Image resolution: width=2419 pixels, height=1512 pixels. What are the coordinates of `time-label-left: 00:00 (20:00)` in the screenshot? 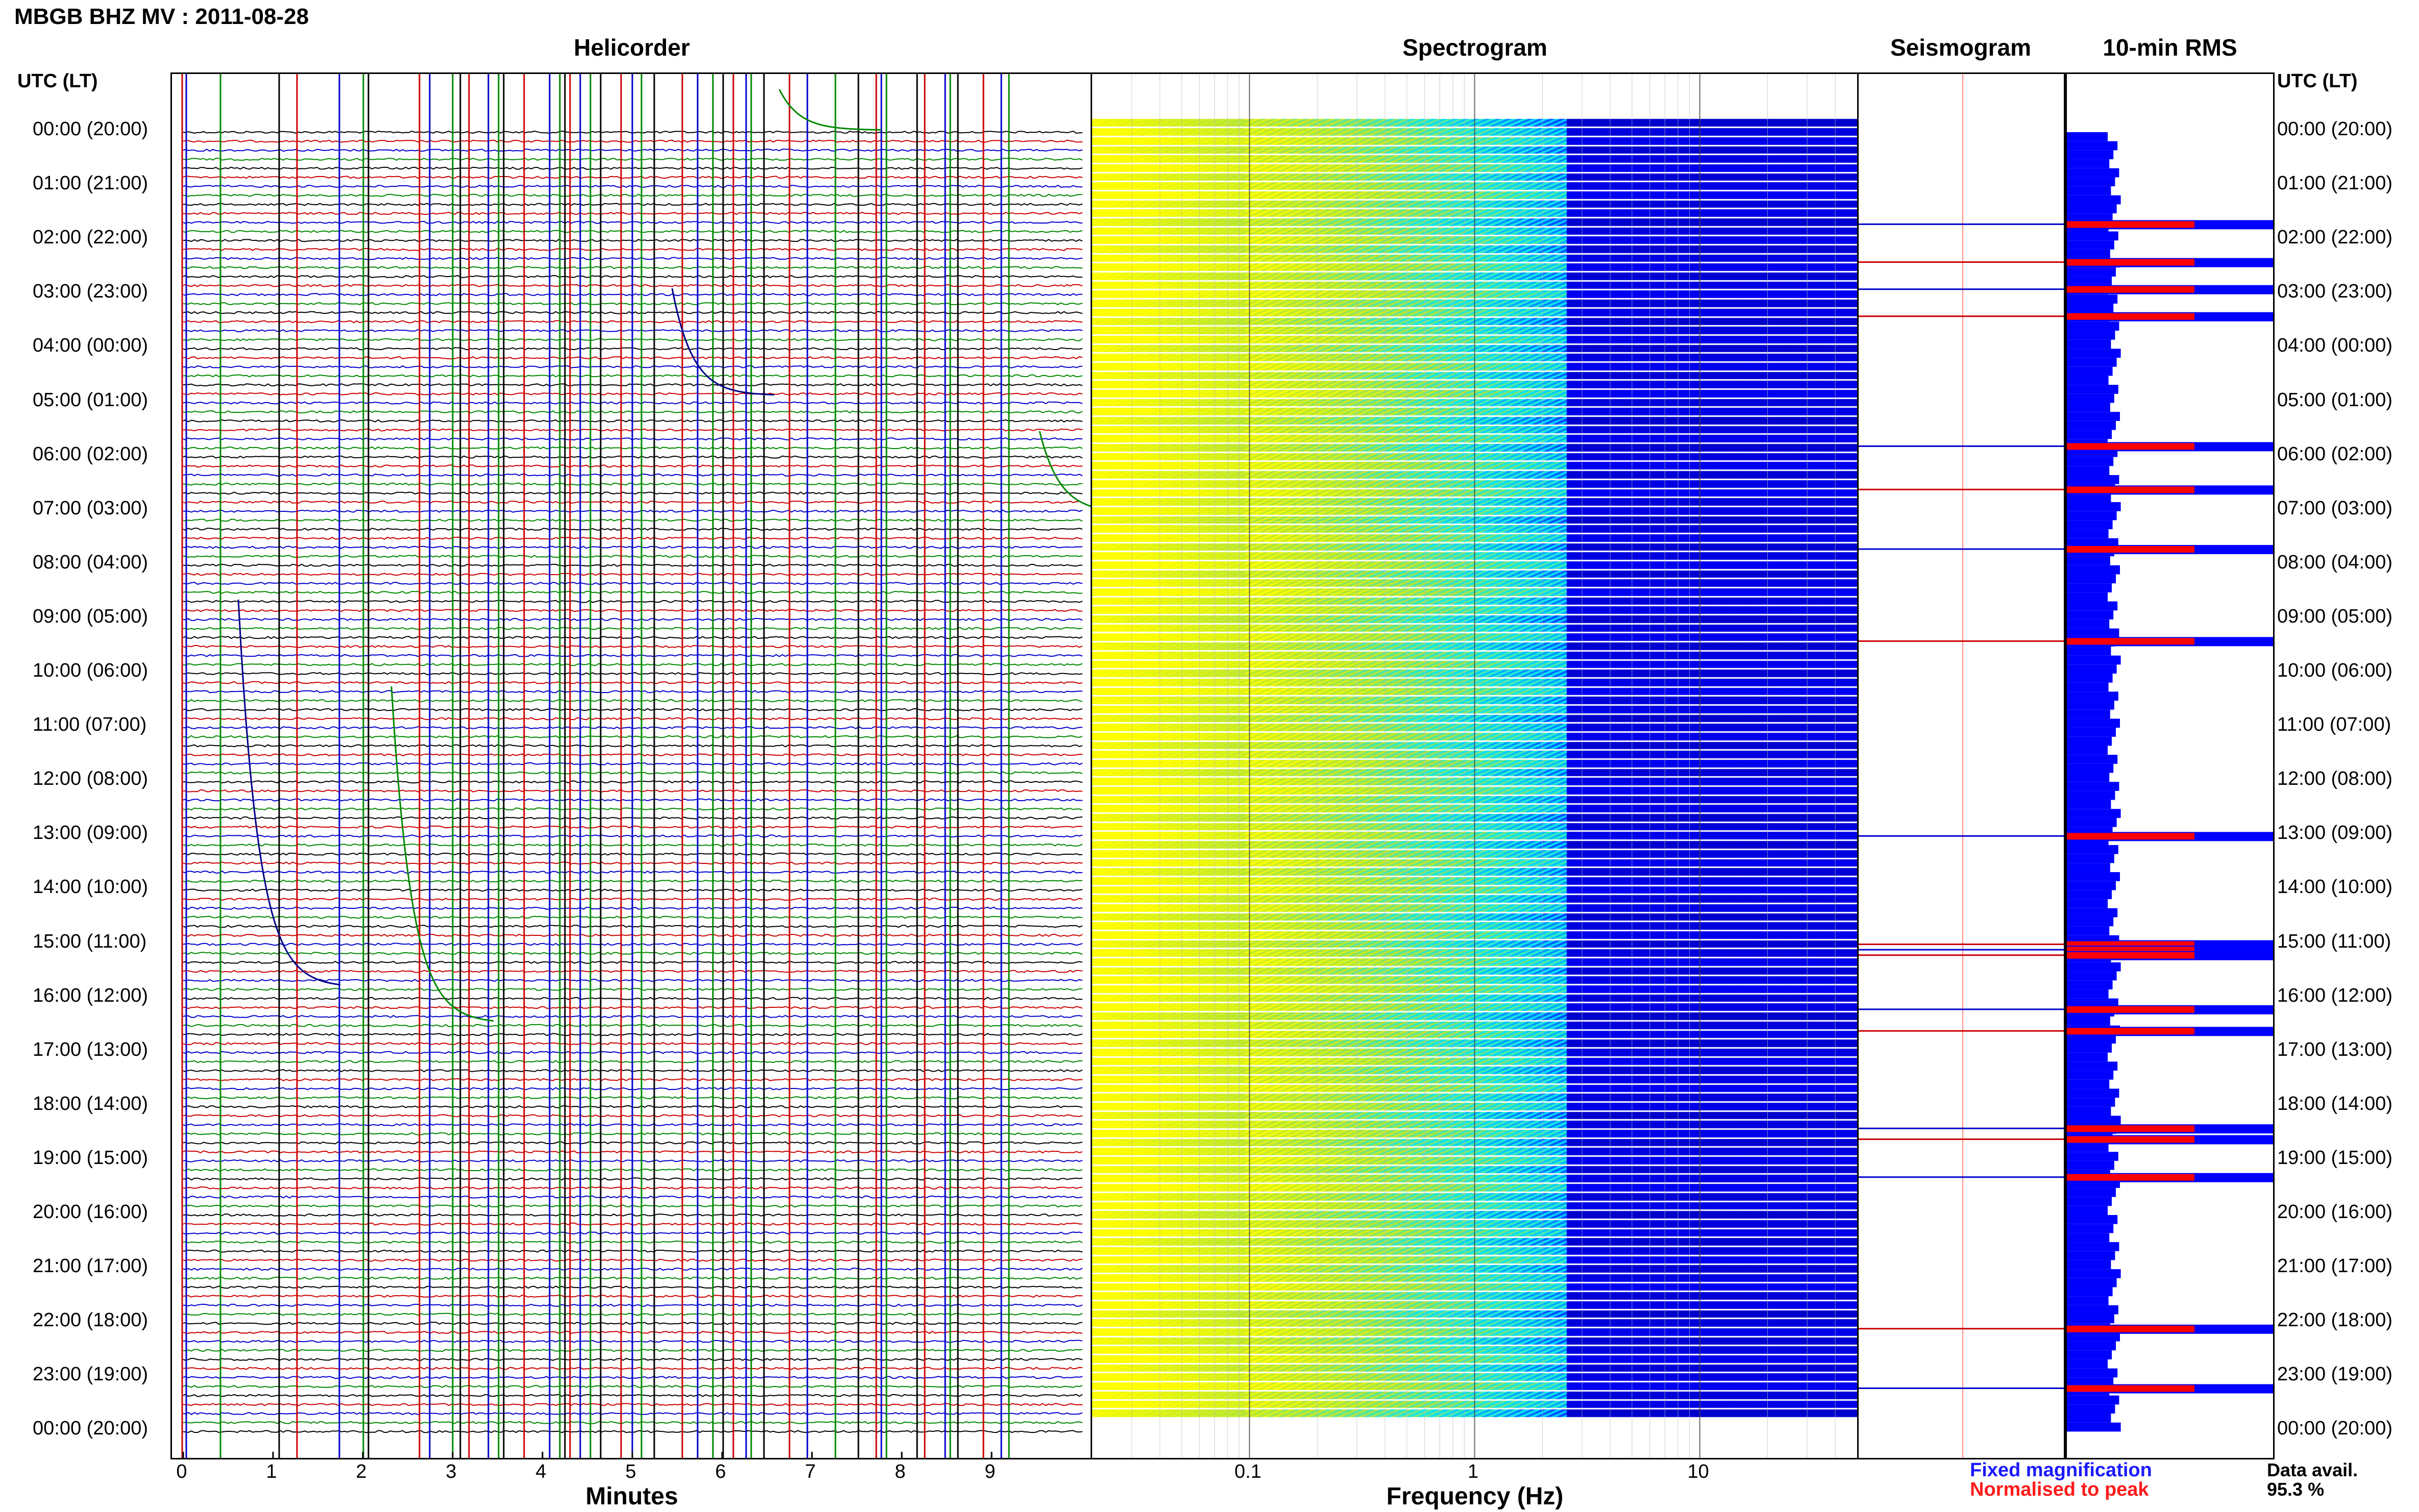 It's located at (91, 129).